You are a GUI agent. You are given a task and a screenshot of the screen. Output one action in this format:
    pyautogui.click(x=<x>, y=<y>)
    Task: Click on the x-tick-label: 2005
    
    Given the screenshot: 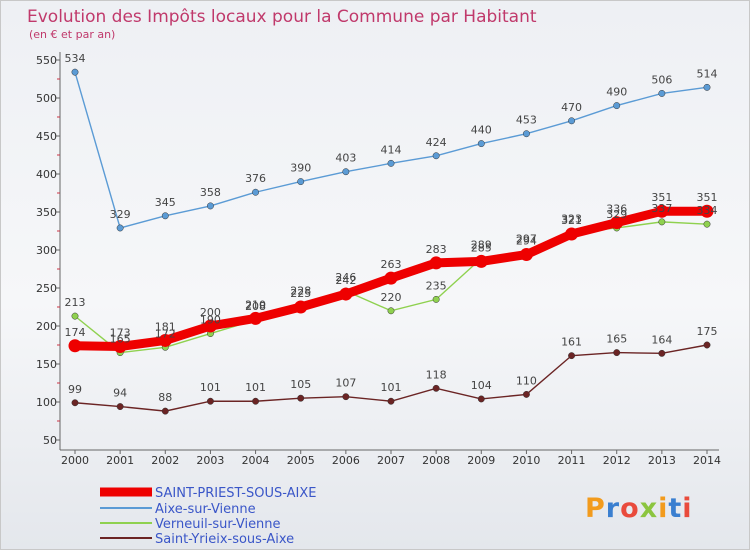 What is the action you would take?
    pyautogui.click(x=301, y=460)
    